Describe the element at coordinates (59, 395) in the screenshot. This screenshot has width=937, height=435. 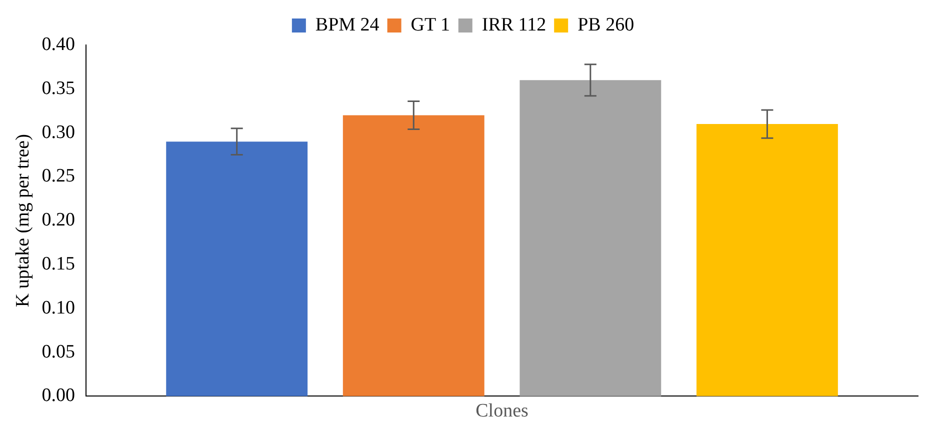
I see `y-tick-label: 0.00` at that location.